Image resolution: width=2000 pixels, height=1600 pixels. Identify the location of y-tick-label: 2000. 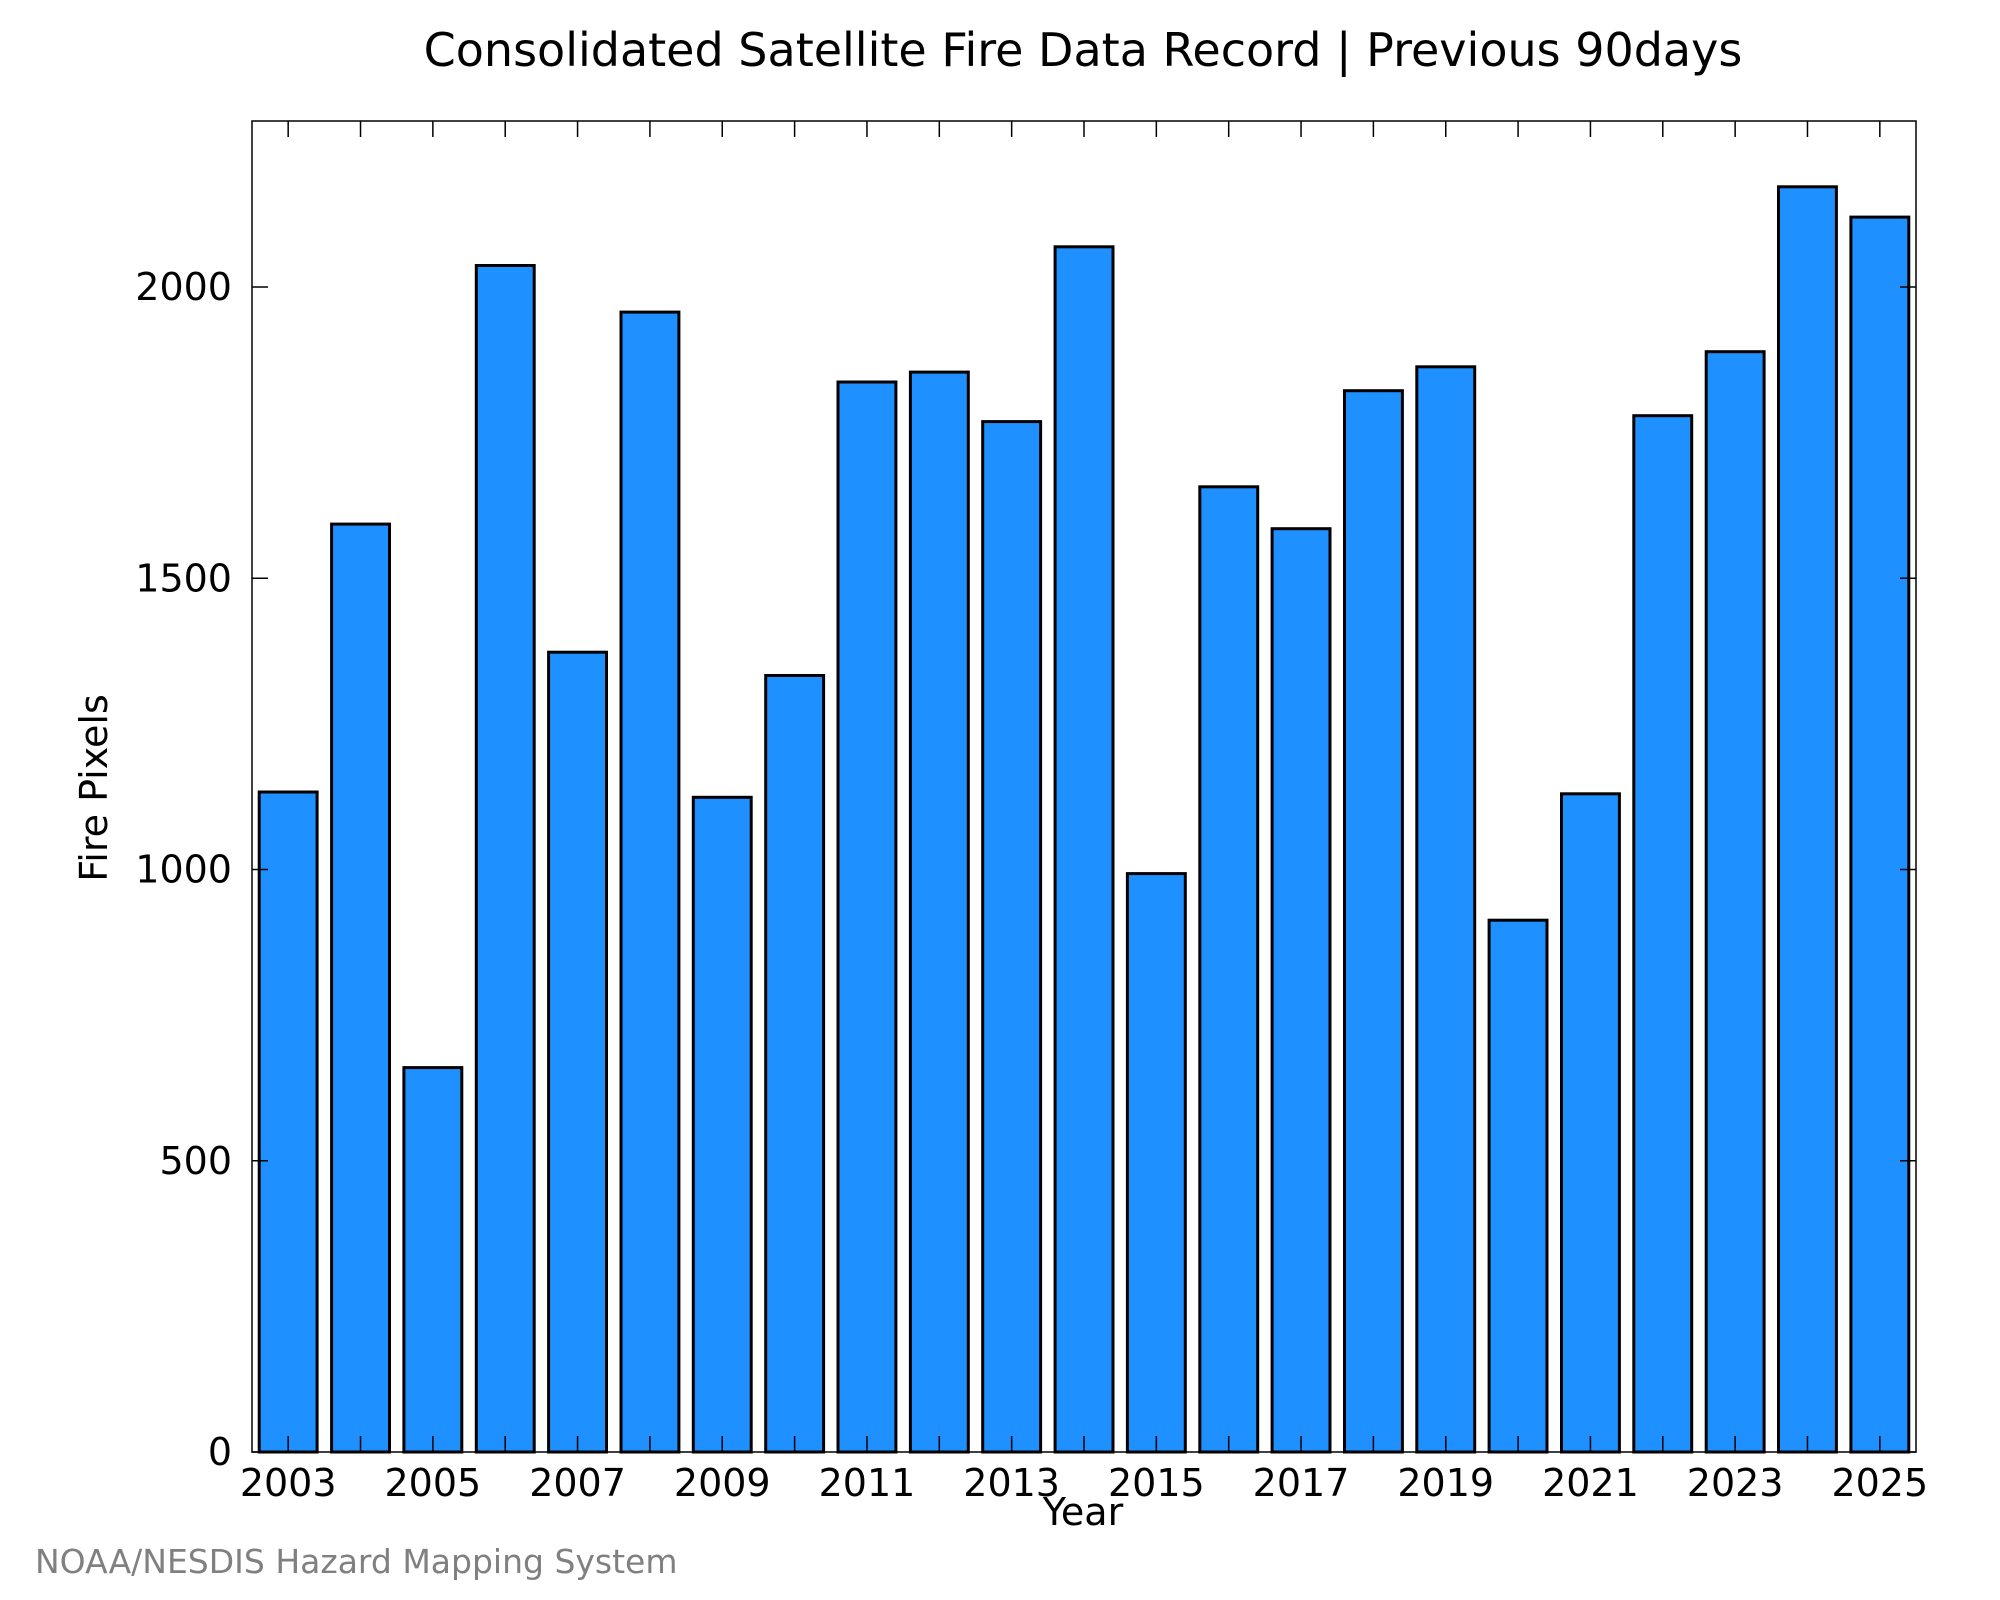
(183, 287).